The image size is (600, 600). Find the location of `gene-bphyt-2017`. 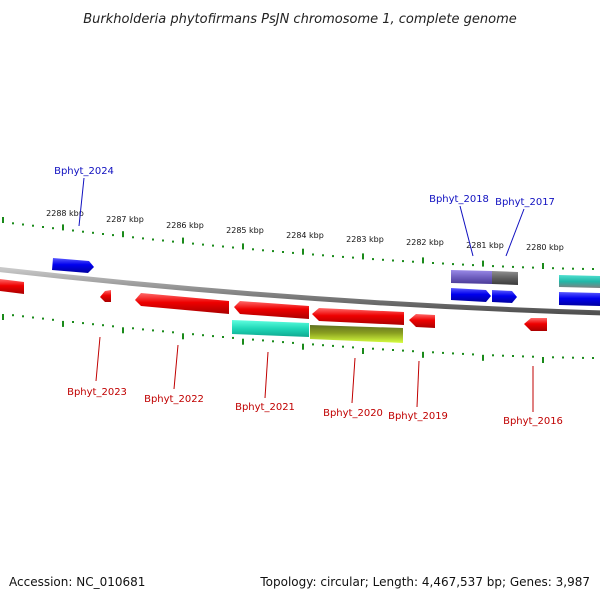

gene-bphyt-2017 is located at coordinates (504, 296).